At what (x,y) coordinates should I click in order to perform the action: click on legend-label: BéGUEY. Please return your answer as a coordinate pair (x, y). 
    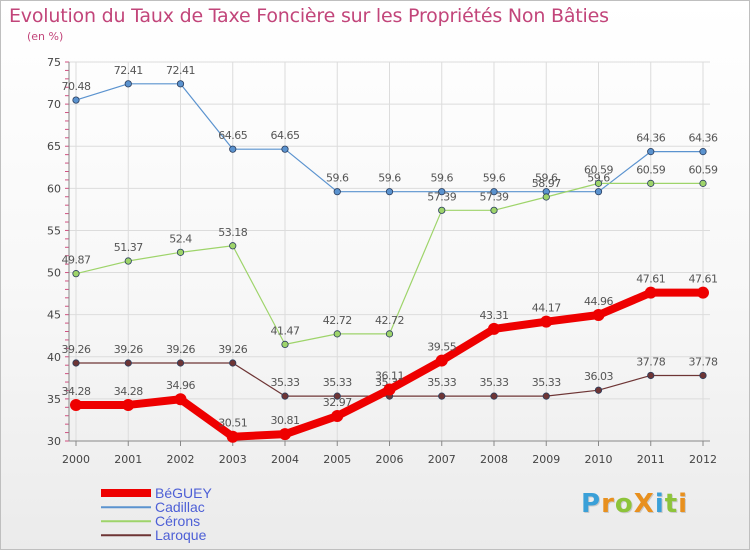
    Looking at the image, I should click on (183, 493).